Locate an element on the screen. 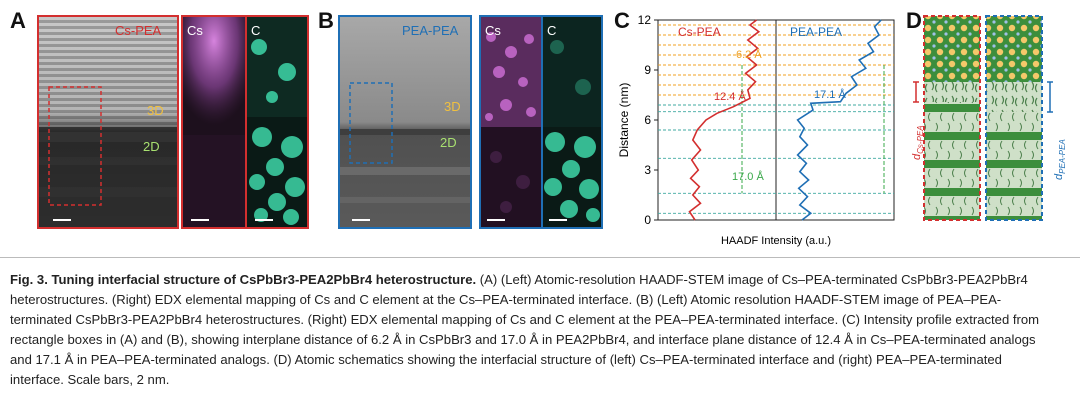 This screenshot has width=1080, height=405. series-line-pea-pea is located at coordinates (839, 120).